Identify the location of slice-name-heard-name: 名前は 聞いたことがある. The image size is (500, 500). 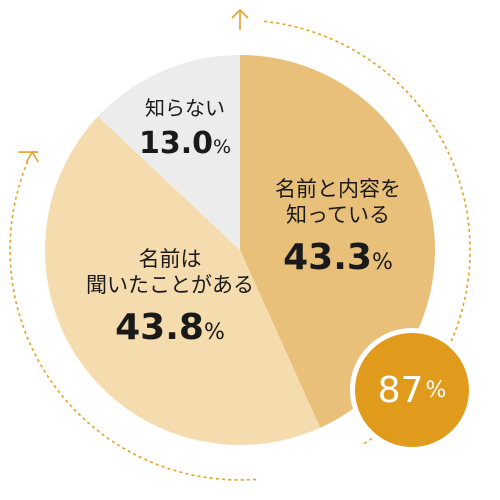
(170, 272).